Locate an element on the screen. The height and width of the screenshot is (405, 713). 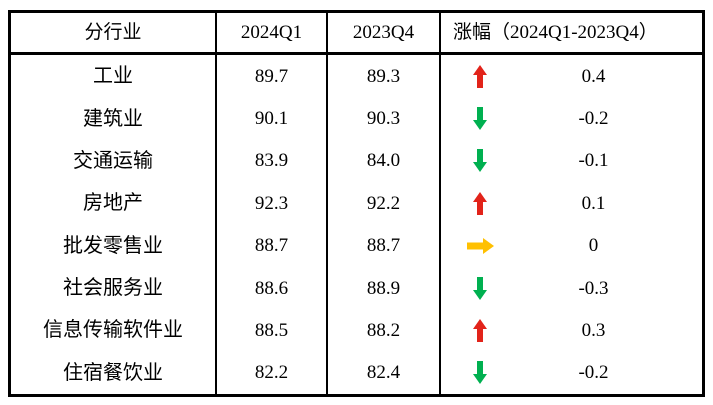
right-arrow-icon is located at coordinates (480, 245).